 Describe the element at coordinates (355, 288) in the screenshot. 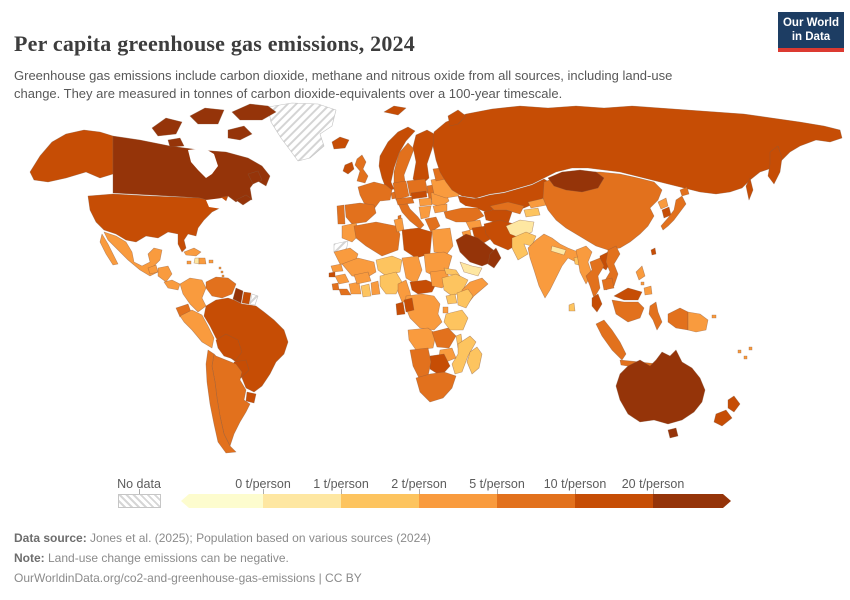

I see `country-ivory-coast` at that location.